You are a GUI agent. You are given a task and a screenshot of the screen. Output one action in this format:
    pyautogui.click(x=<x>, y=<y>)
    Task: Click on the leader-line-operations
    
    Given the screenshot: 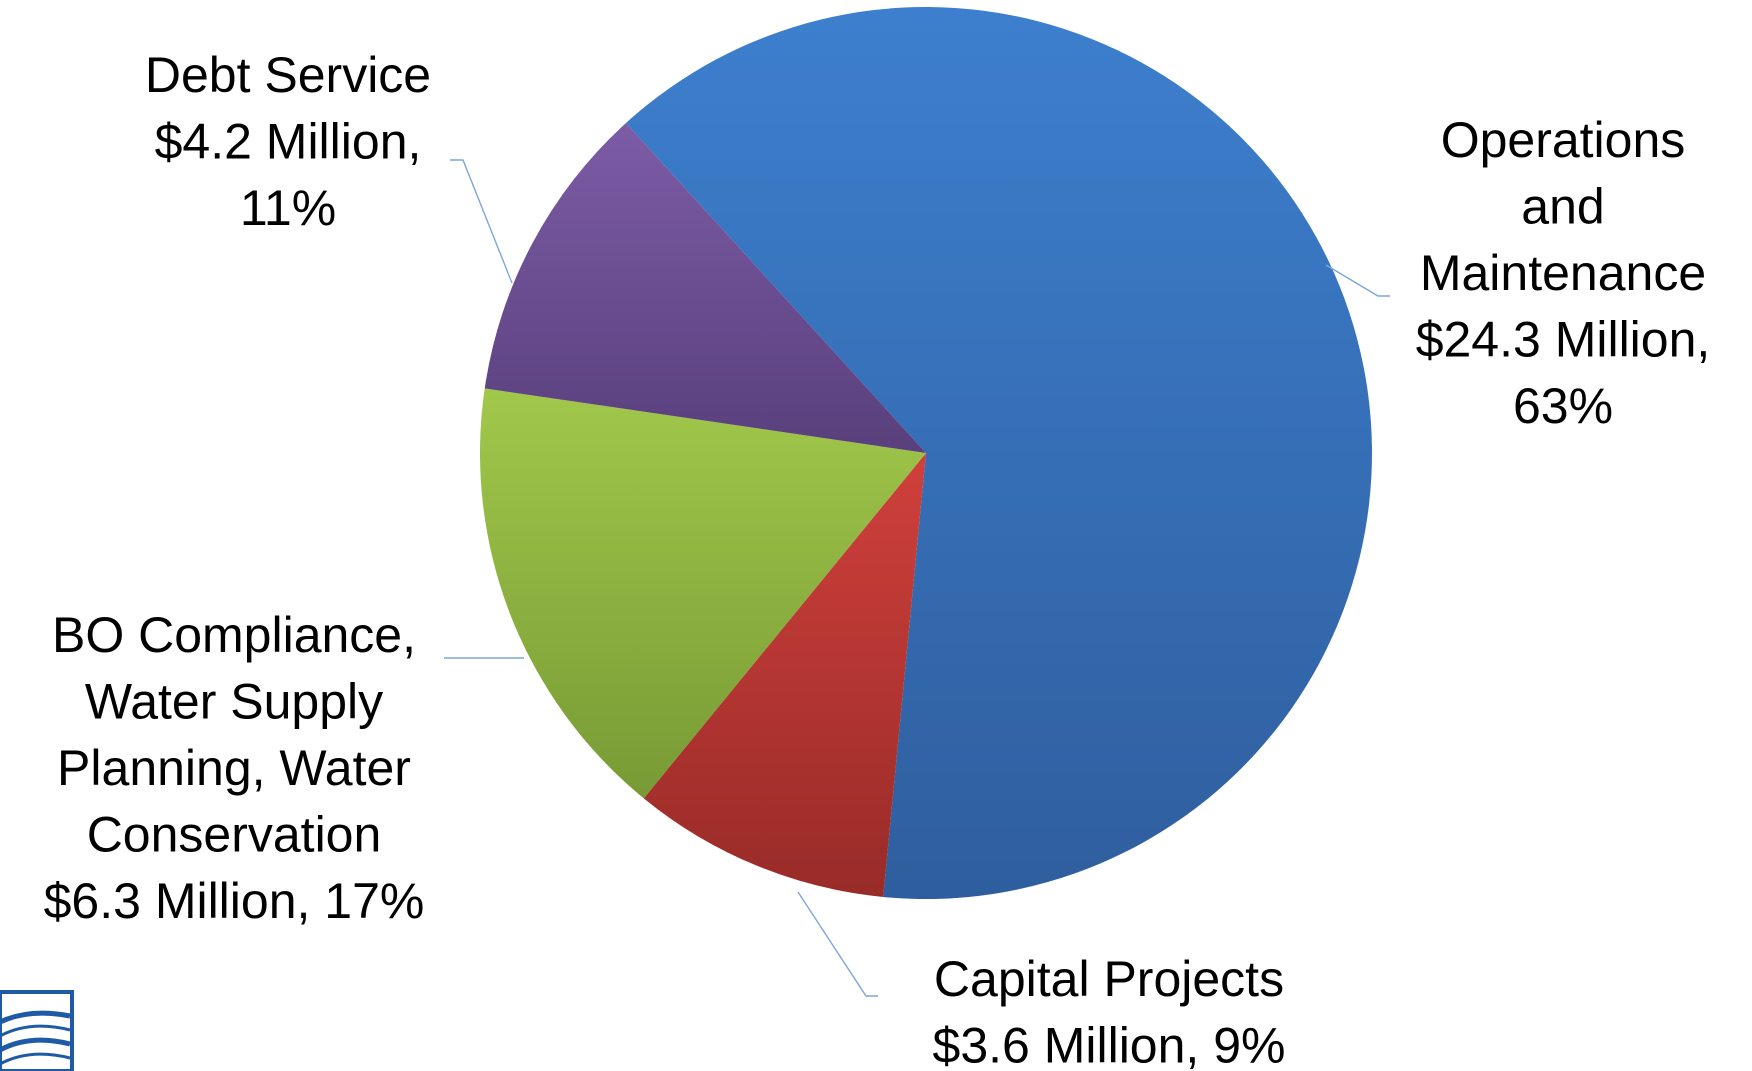 What is the action you would take?
    pyautogui.click(x=1357, y=280)
    